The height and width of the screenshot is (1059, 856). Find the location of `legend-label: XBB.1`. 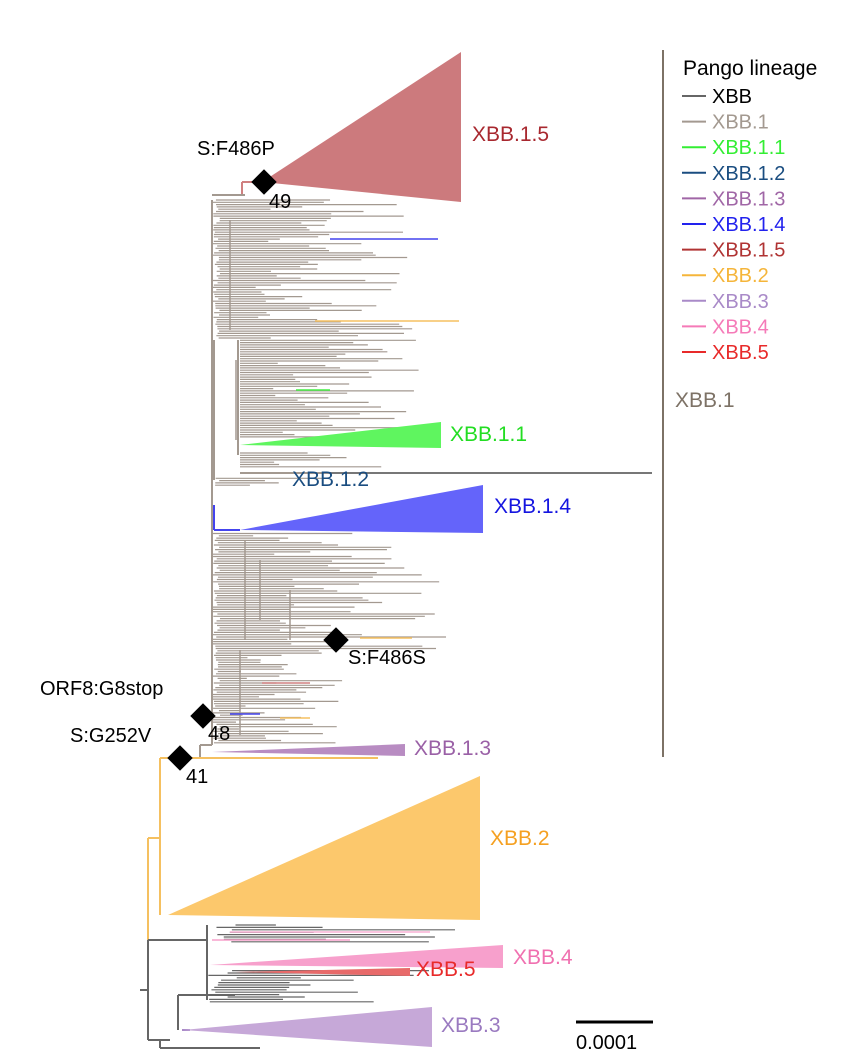

legend-label: XBB.1 is located at coordinates (740, 123).